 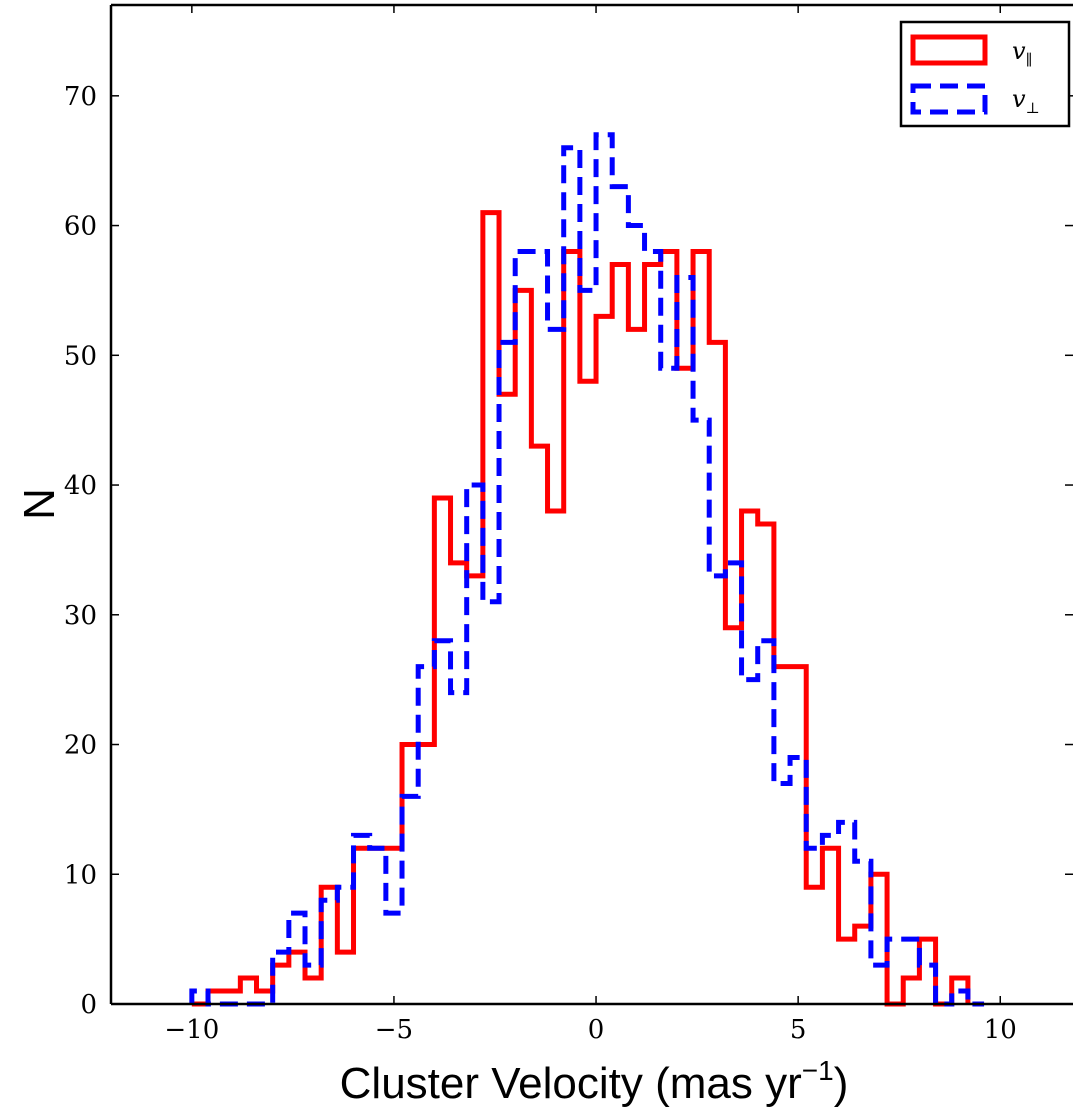 I want to click on legend-swatch-perp, so click(x=949, y=99).